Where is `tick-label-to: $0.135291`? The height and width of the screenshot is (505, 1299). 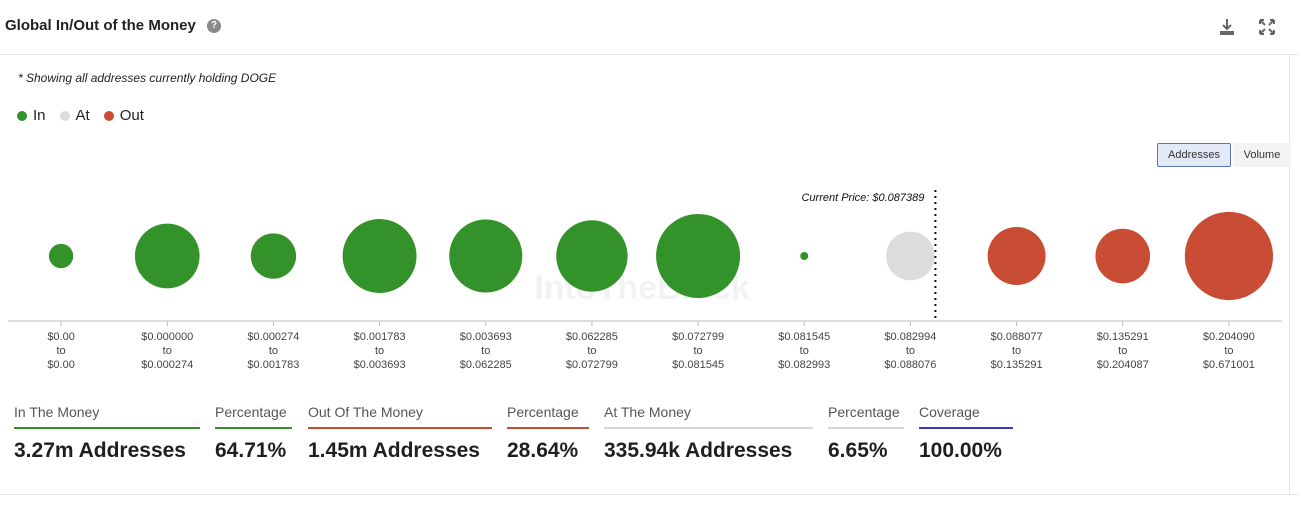 tick-label-to: $0.135291 is located at coordinates (1017, 365).